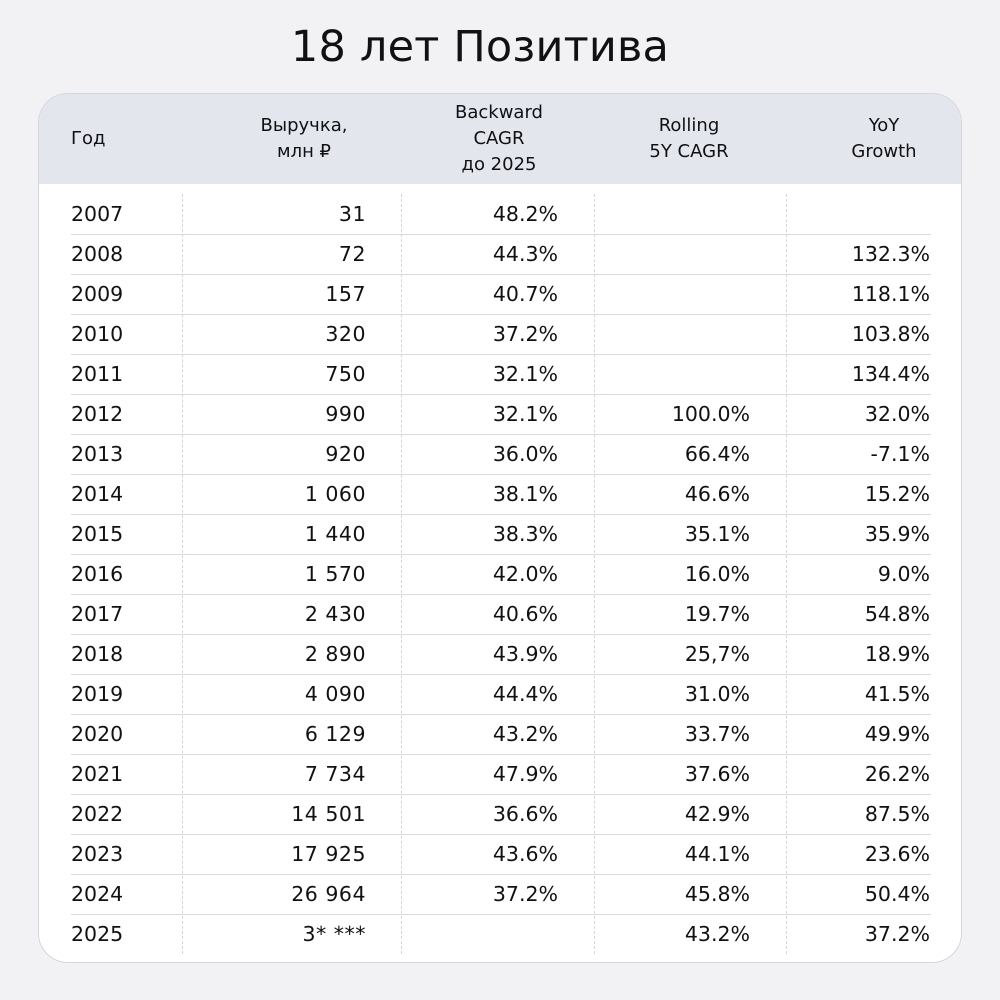 The image size is (1000, 1000). I want to click on table-row: 2019 4 090 44.4% 31.0% 41.5%, so click(500, 694).